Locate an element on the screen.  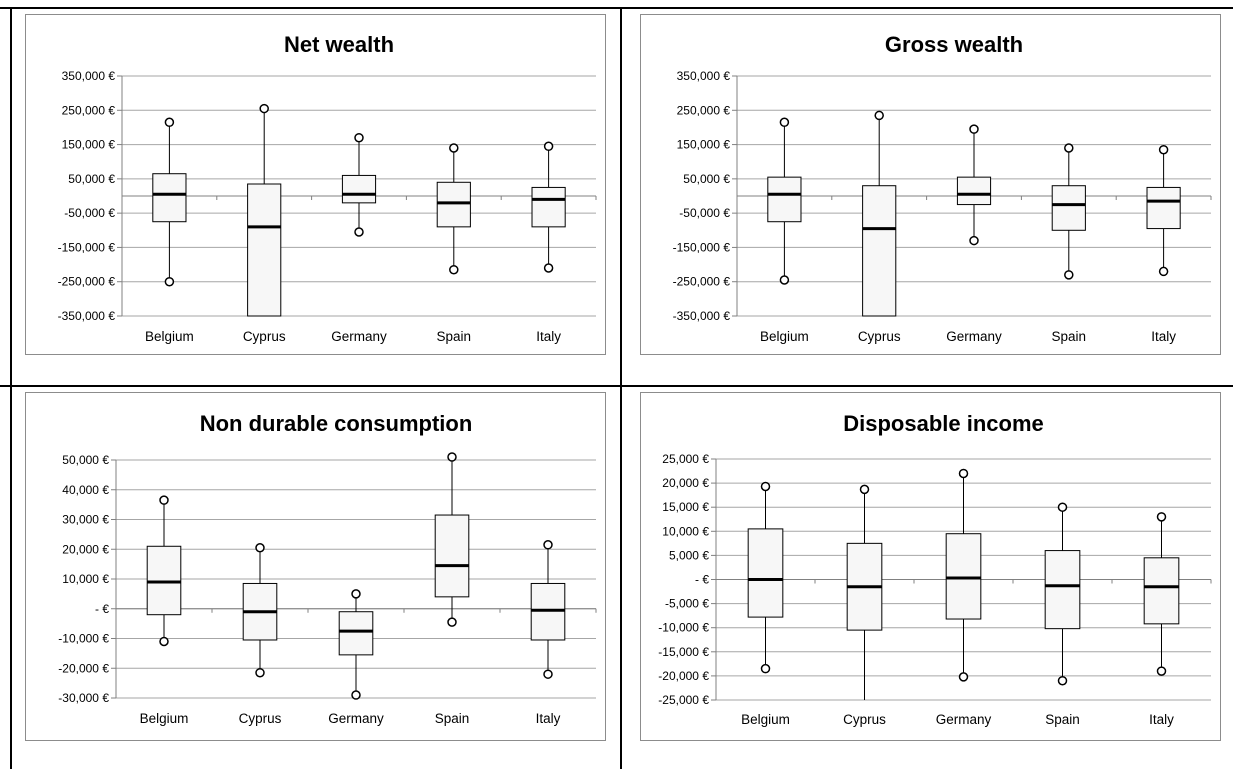
disposable-income-ytick-label: -15,000 € is located at coordinates (683, 652).